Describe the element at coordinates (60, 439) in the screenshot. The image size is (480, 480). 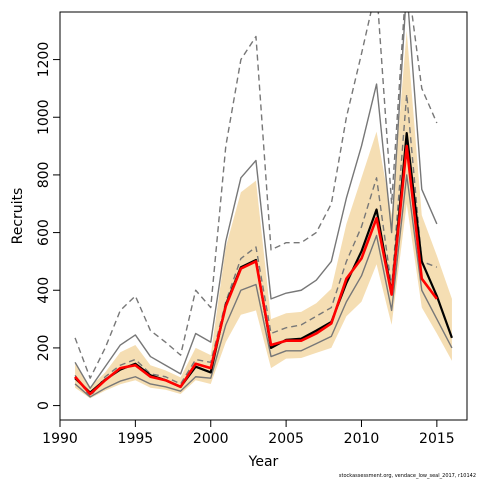
I see `x-tick-label: 1990` at that location.